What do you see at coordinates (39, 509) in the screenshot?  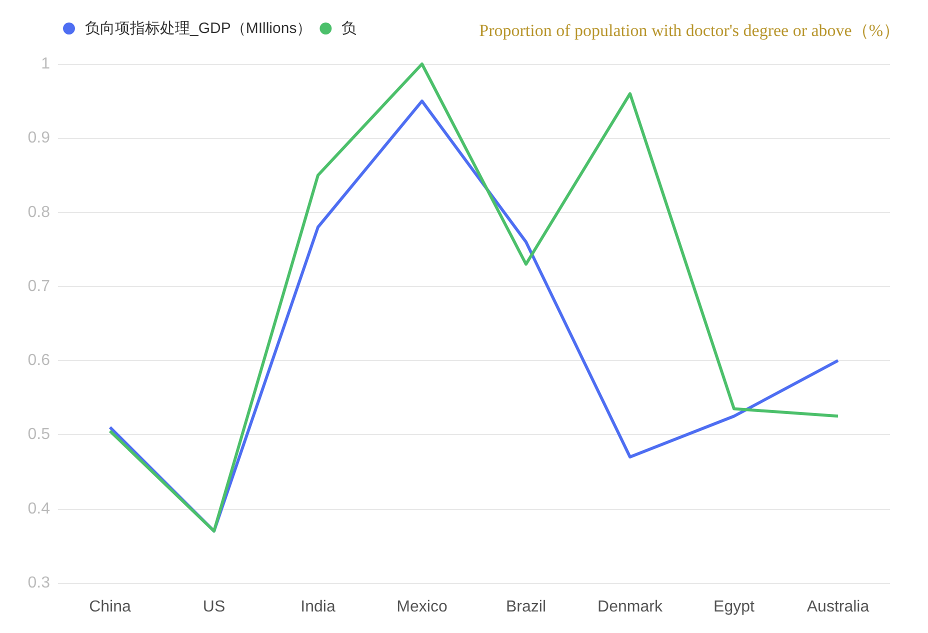 I see `y-tick-label: 0.4` at bounding box center [39, 509].